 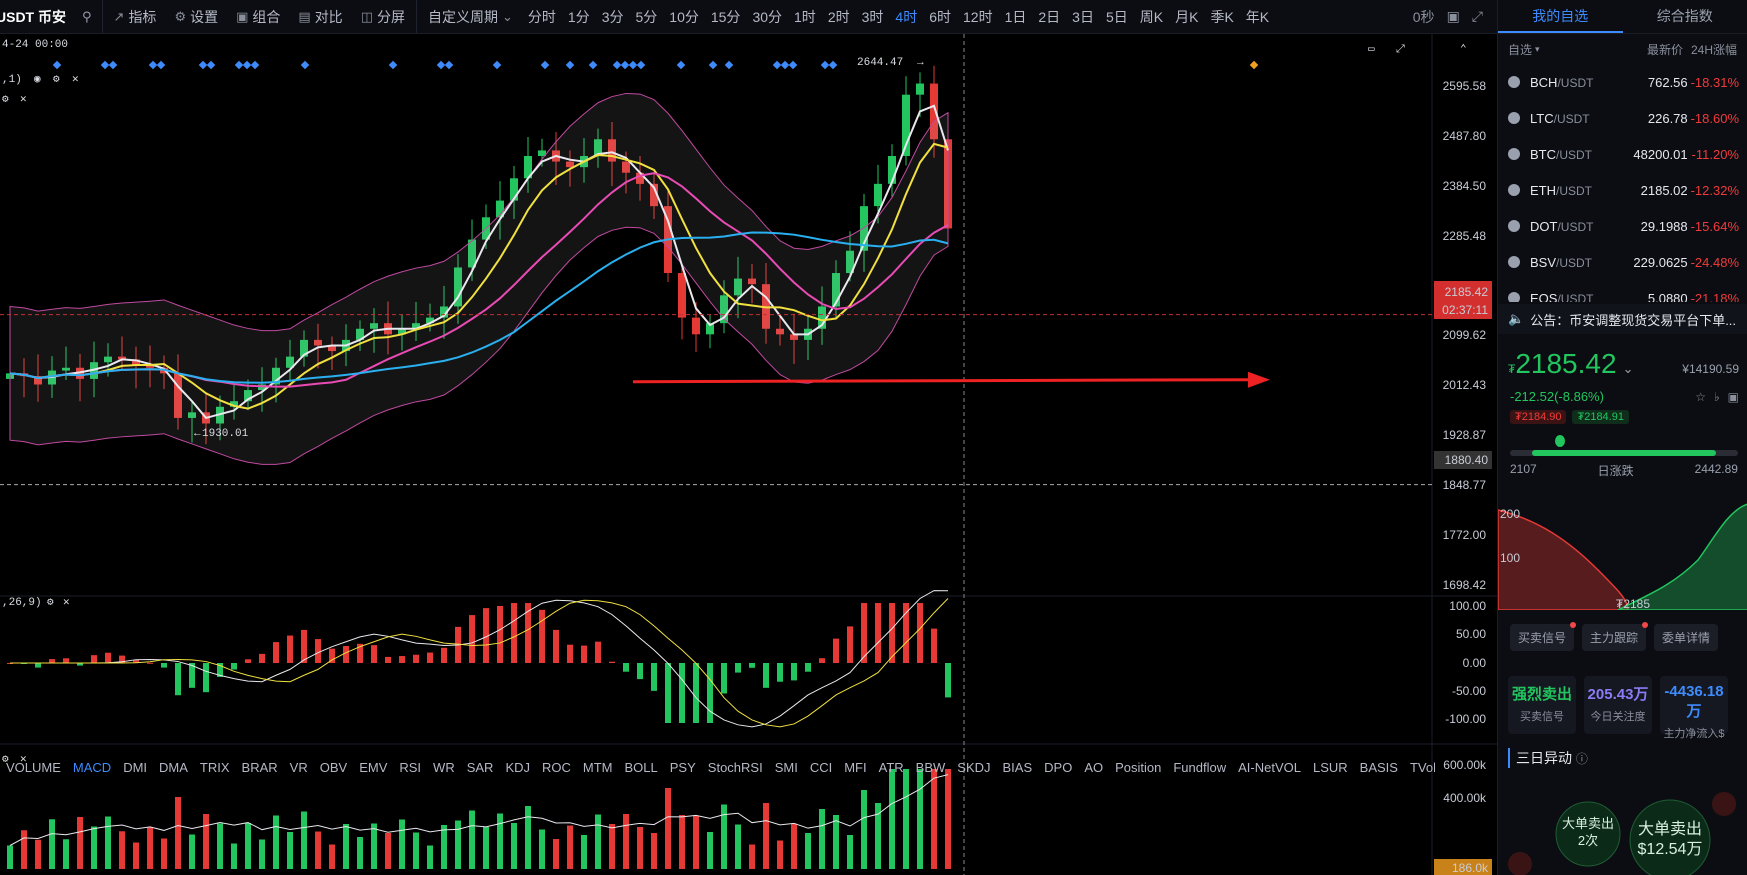 I want to click on indicator-tab-dpo: DPO, so click(x=1058, y=767).